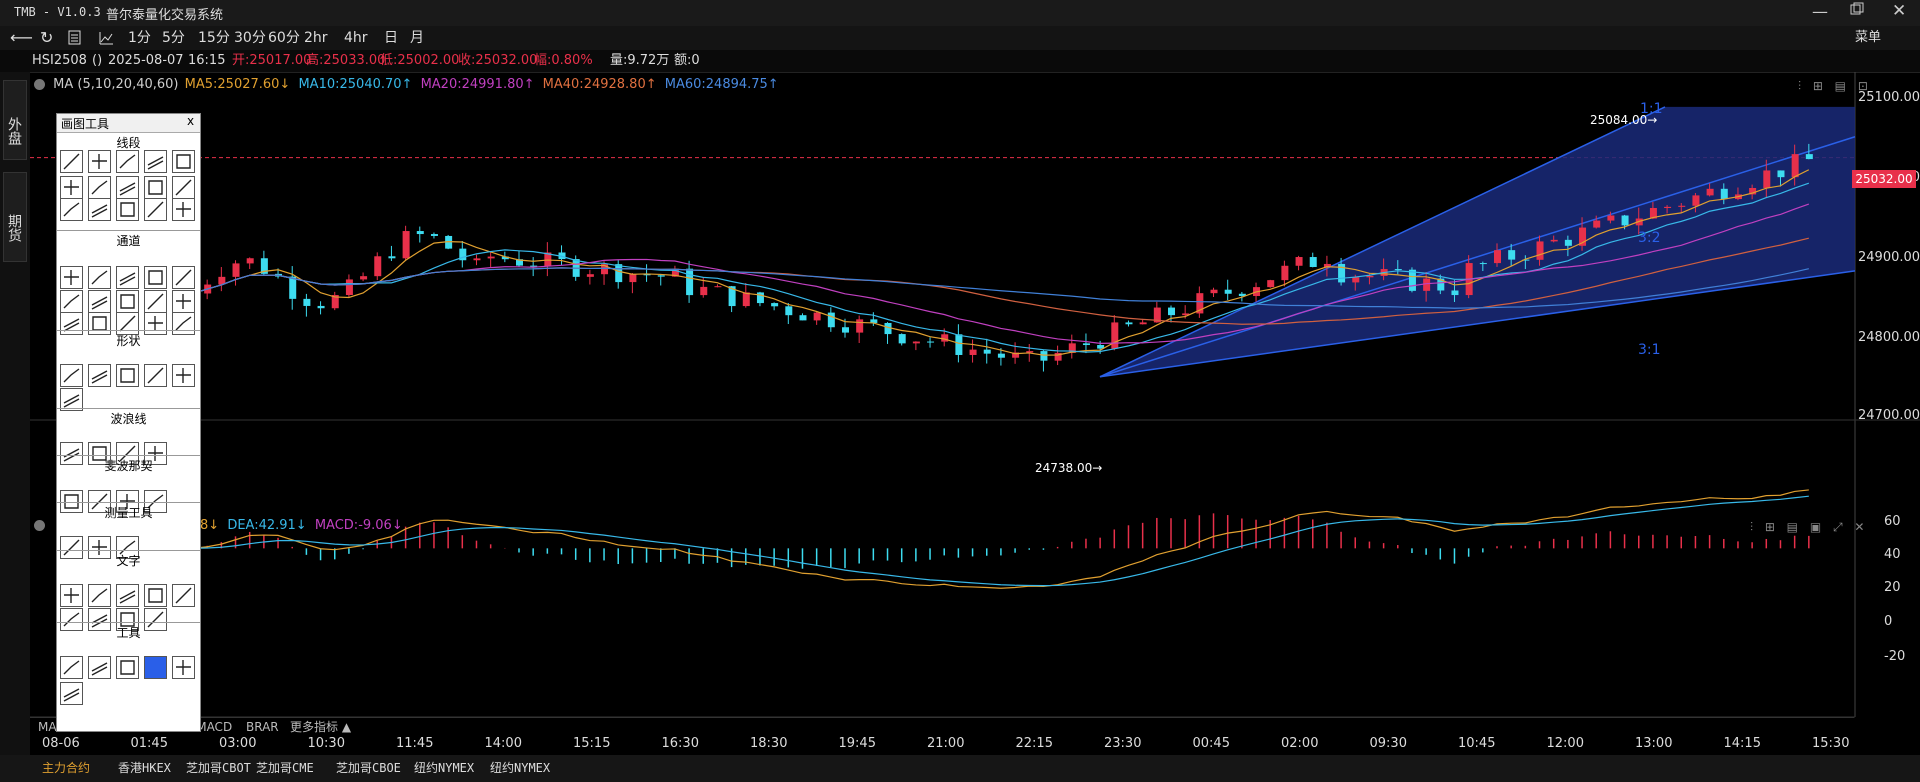 The width and height of the screenshot is (1920, 782). Describe the element at coordinates (368, 768) in the screenshot. I see `exchange-item-4: 芝加哥CBOE` at that location.